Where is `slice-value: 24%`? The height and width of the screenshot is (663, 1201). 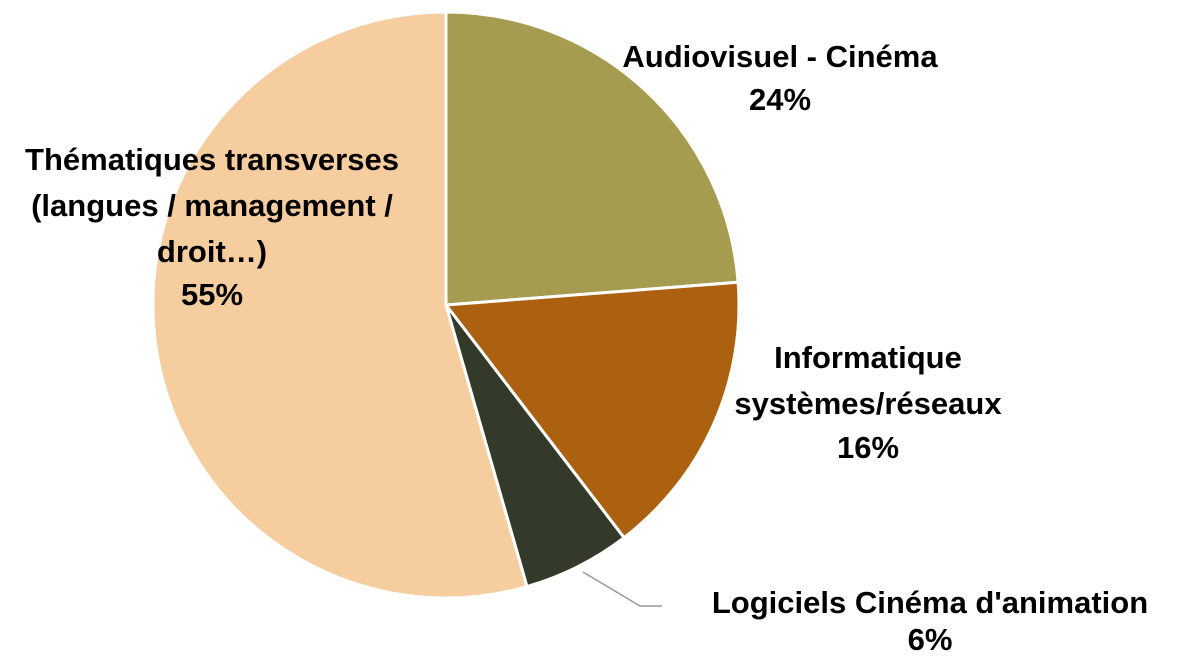 slice-value: 24% is located at coordinates (780, 99).